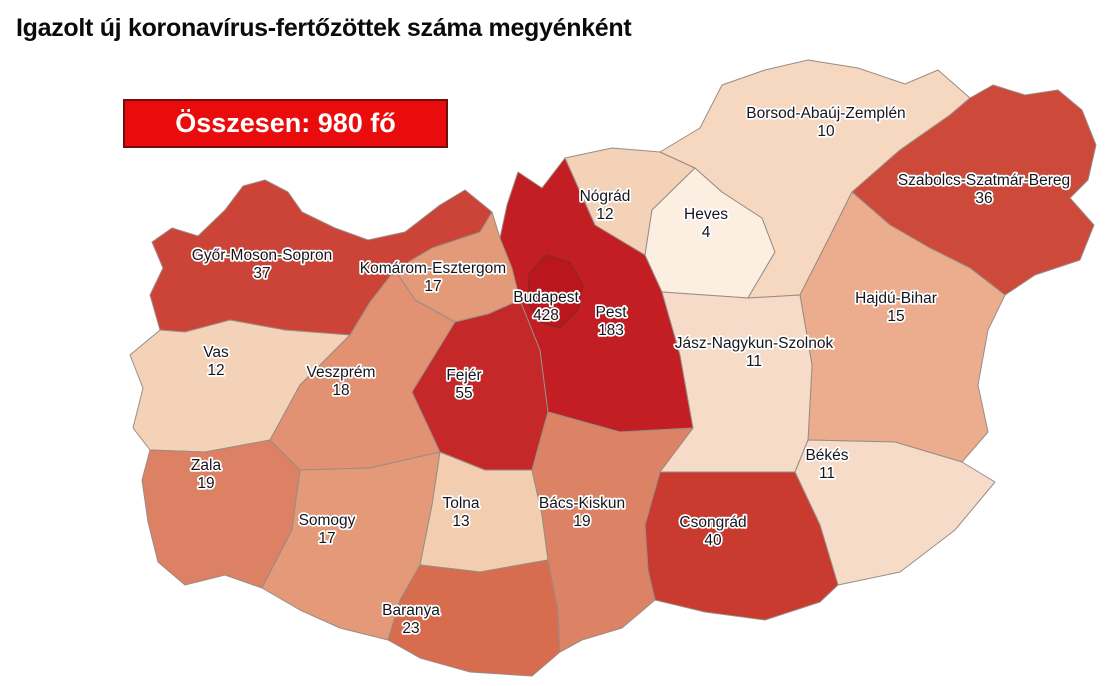 The width and height of the screenshot is (1110, 686). What do you see at coordinates (546, 297) in the screenshot?
I see `county-budapest-label: Budapest` at bounding box center [546, 297].